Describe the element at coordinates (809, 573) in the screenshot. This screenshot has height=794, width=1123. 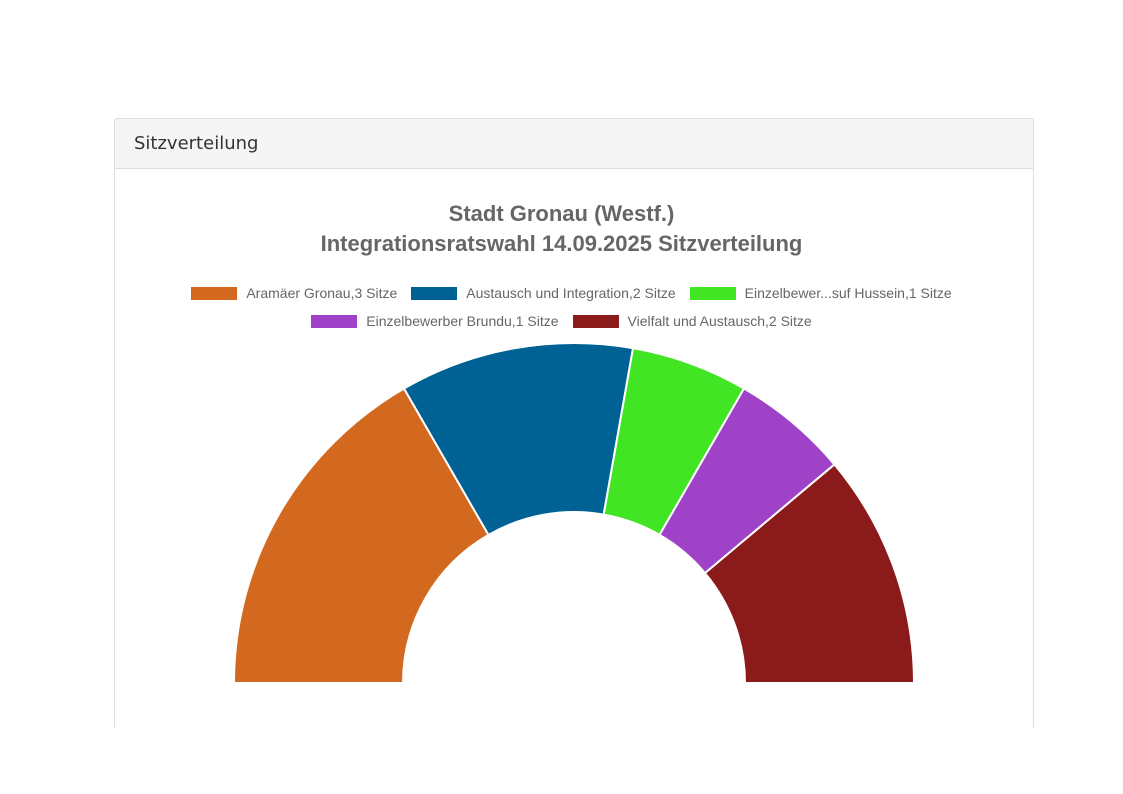
I see `slice-vielfalt-und-austausch` at that location.